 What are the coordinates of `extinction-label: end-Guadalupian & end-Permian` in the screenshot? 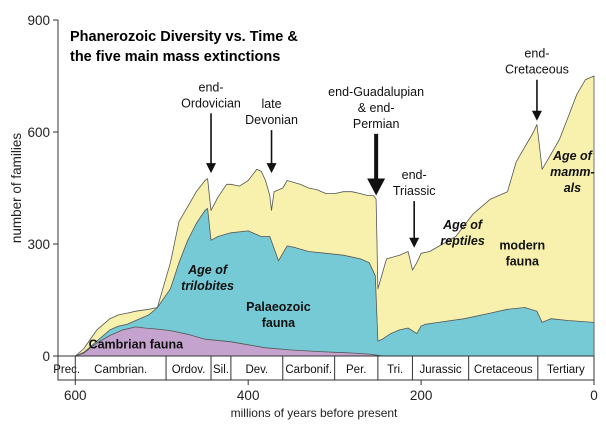 It's located at (376, 108).